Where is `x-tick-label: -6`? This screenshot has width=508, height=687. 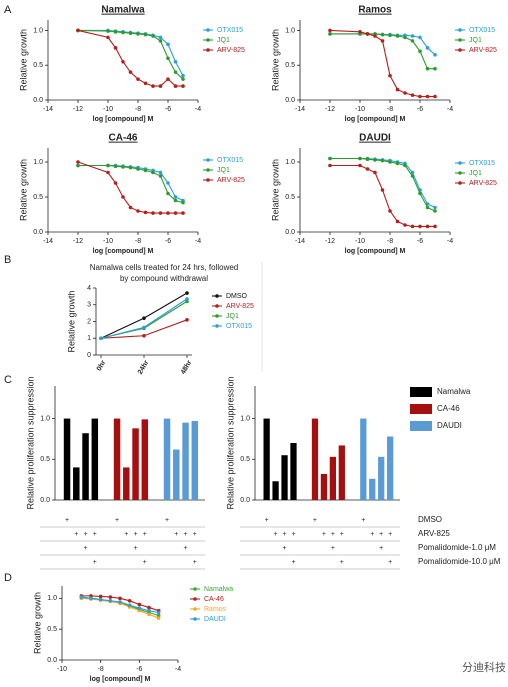 x-tick-label: -6 is located at coordinates (420, 109).